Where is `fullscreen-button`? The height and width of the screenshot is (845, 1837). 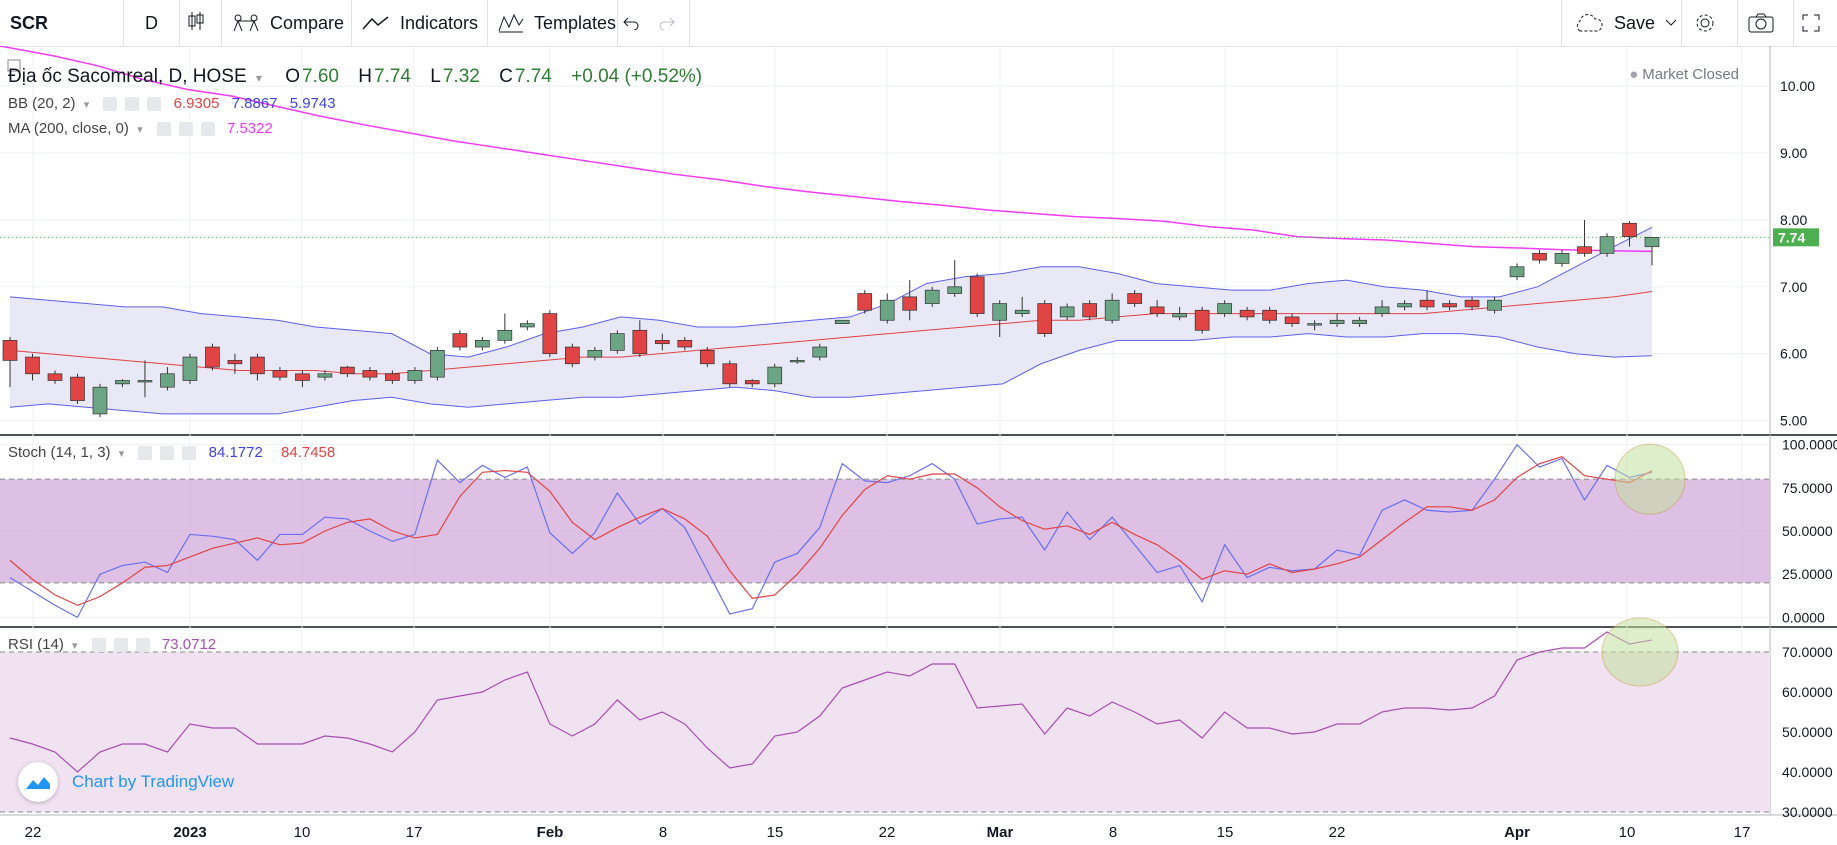
fullscreen-button is located at coordinates (1815, 23).